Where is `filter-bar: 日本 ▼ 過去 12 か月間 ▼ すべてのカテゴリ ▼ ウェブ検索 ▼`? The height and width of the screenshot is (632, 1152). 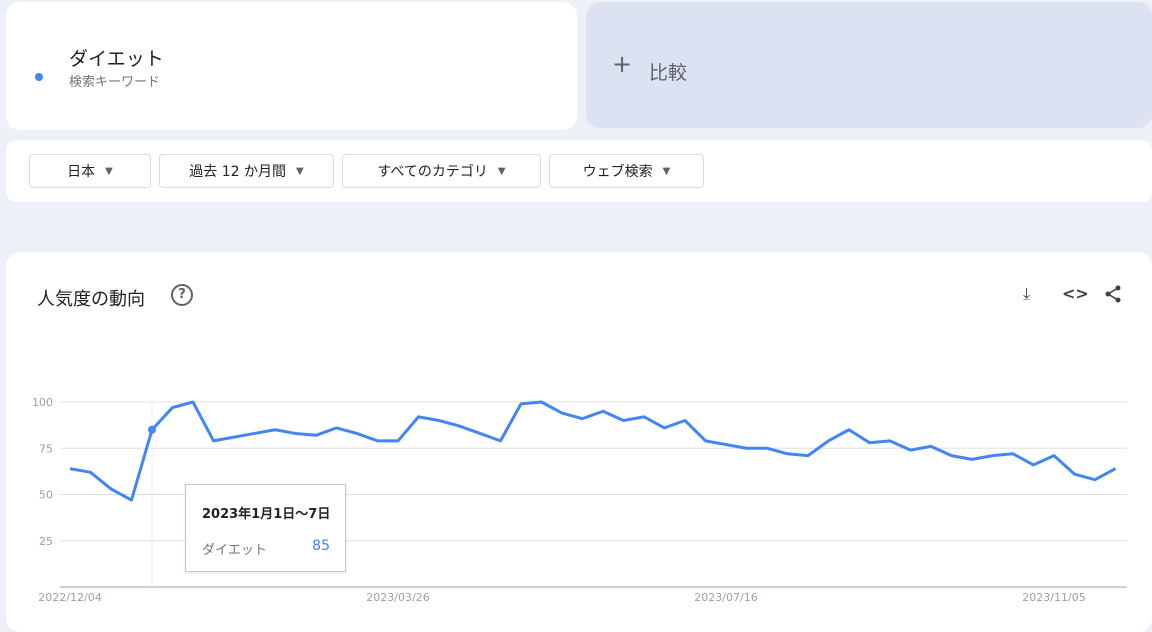 filter-bar: 日本 ▼ 過去 12 か月間 ▼ すべてのカテゴリ ▼ ウェブ検索 ▼ is located at coordinates (579, 171).